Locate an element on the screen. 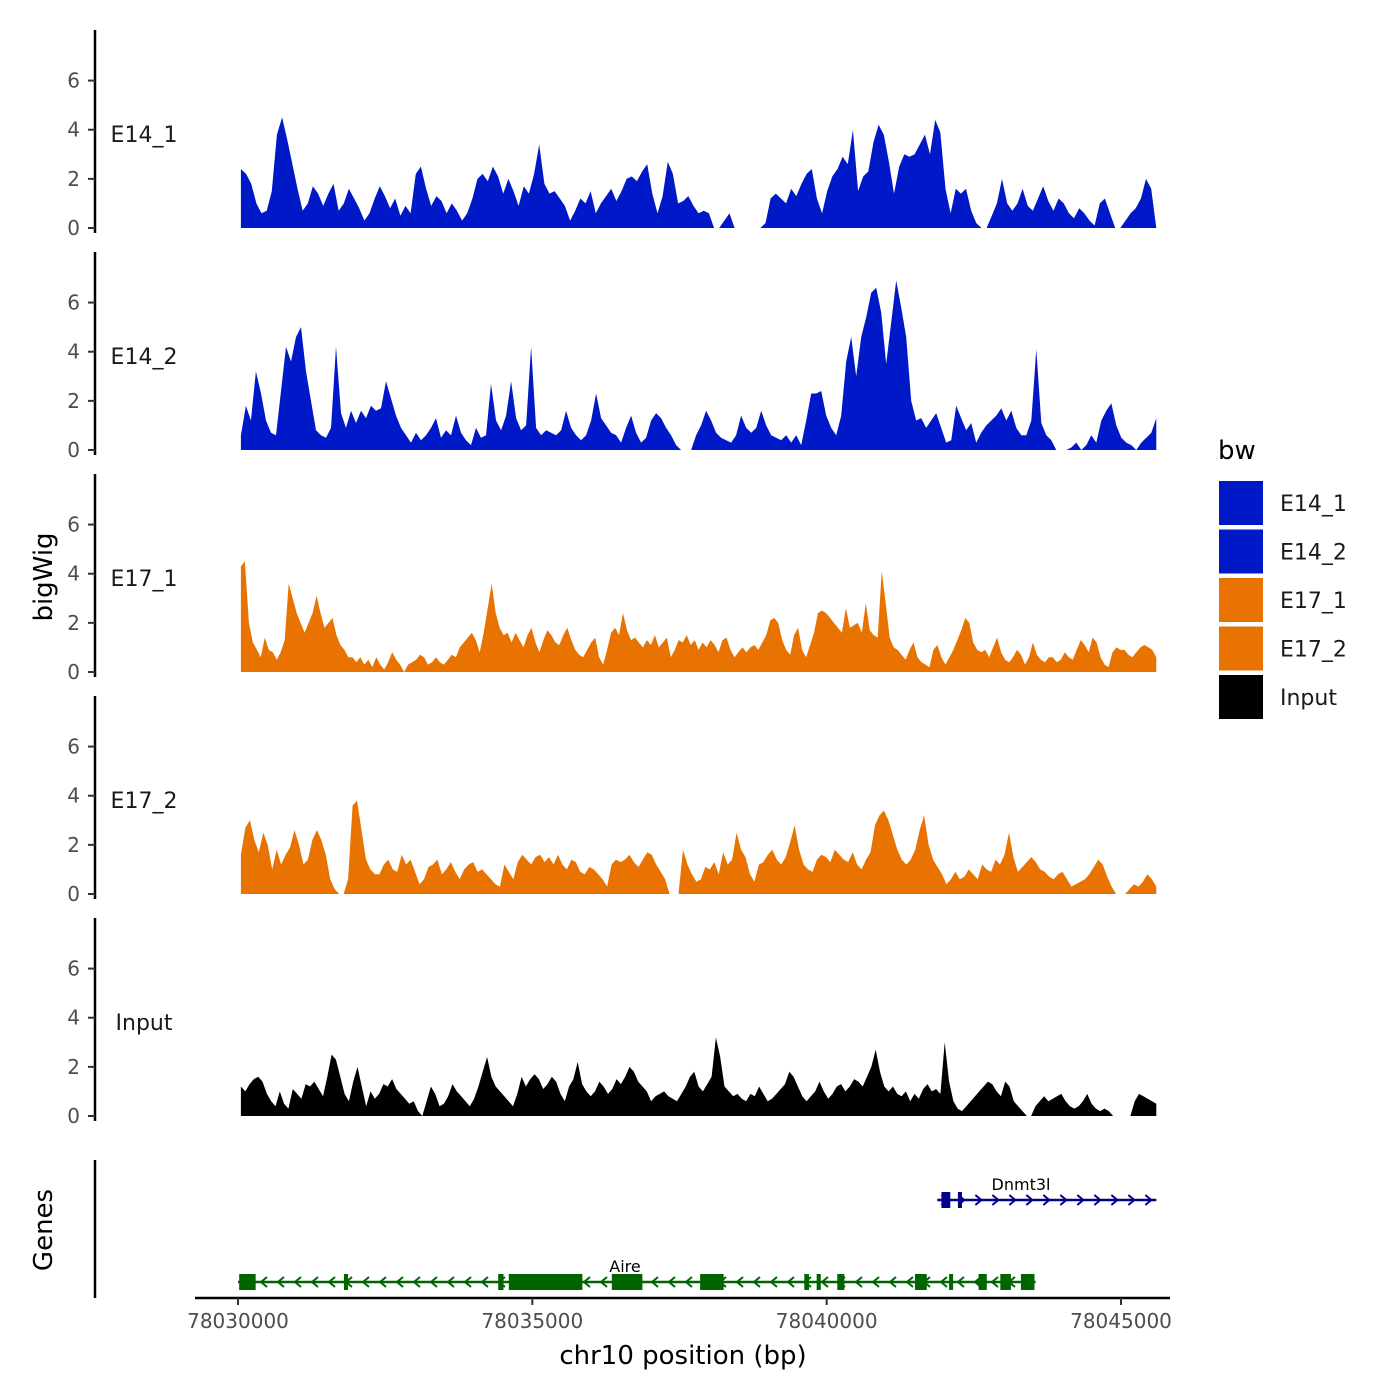 Image resolution: width=1400 pixels, height=1400 pixels. track-E17_2: 0 2 4 6 E17_2 is located at coordinates (612, 801).